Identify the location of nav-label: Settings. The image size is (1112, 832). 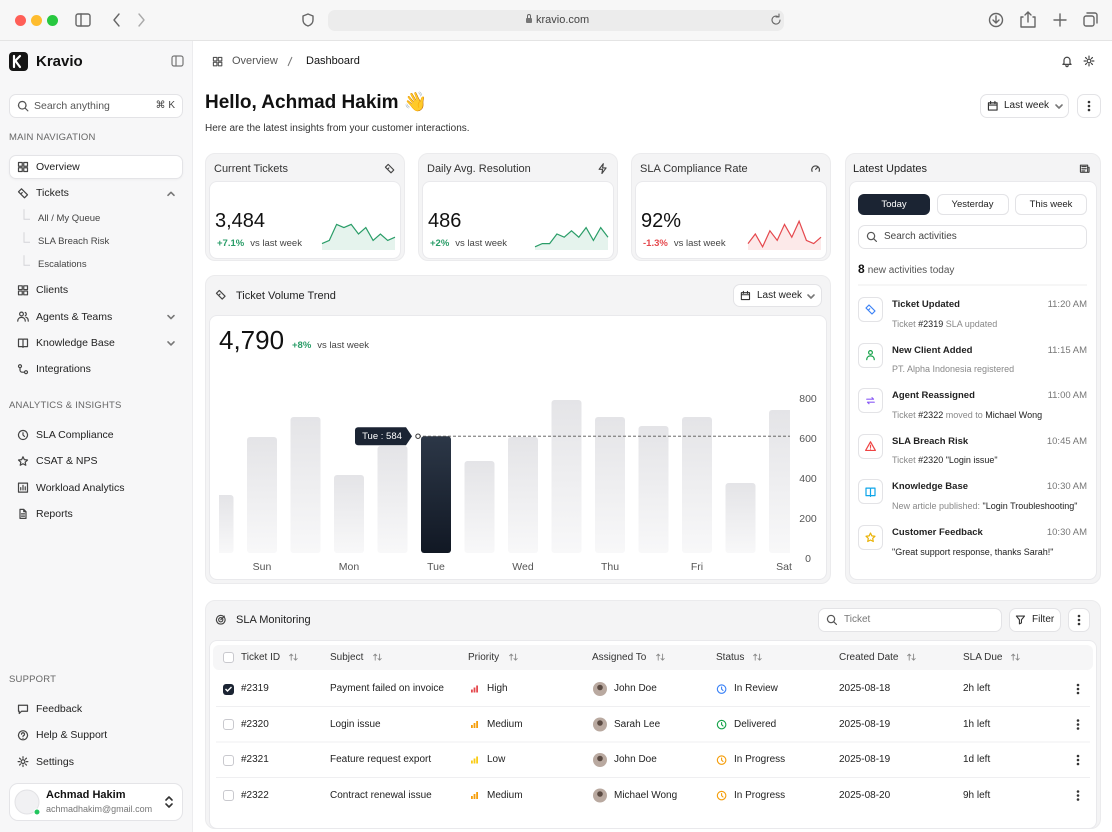
(55, 761).